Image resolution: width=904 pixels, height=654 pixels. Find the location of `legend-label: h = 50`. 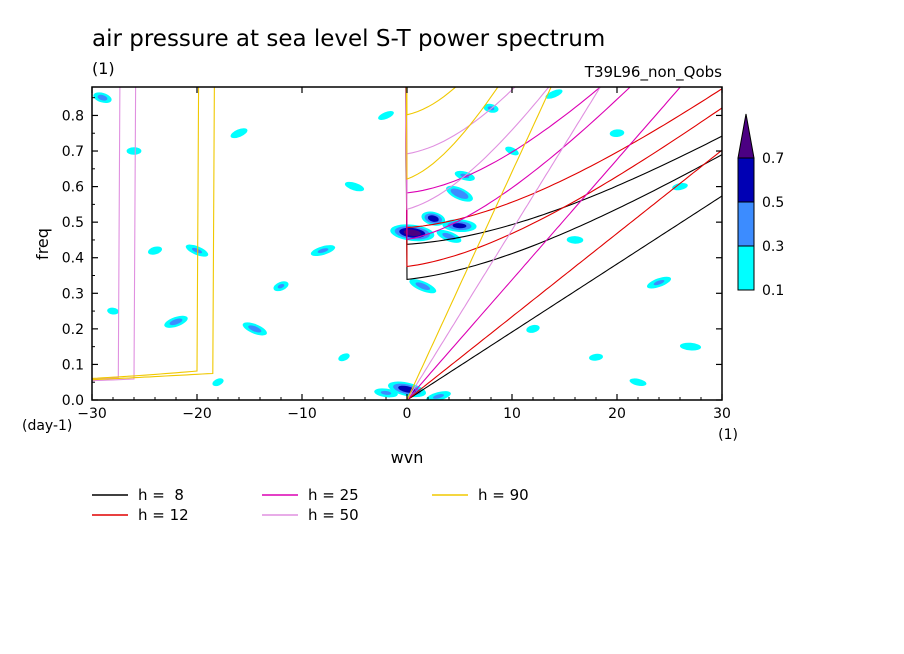

legend-label: h = 50 is located at coordinates (333, 515).